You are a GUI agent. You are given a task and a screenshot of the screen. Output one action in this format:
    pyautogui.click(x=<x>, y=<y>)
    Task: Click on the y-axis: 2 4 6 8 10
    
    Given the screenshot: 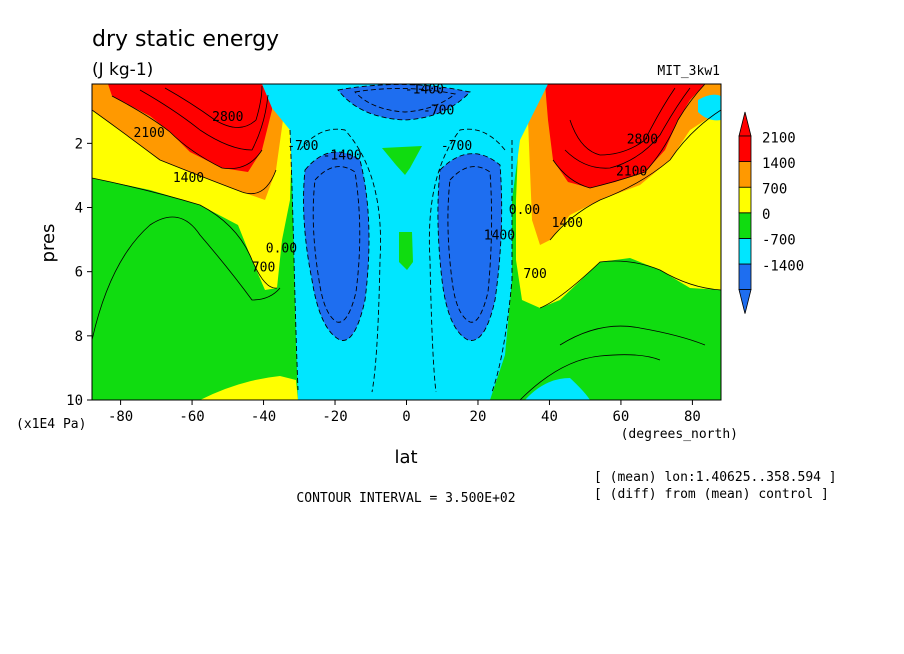 What is the action you would take?
    pyautogui.click(x=79, y=272)
    